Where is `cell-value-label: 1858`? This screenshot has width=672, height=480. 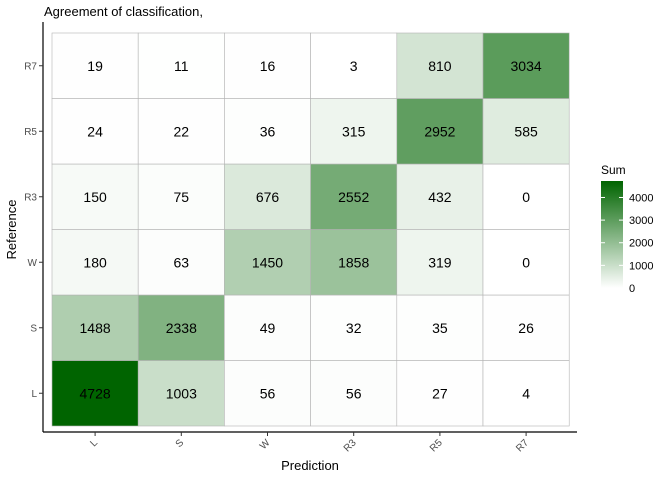
cell-value-label: 1858 is located at coordinates (353, 262).